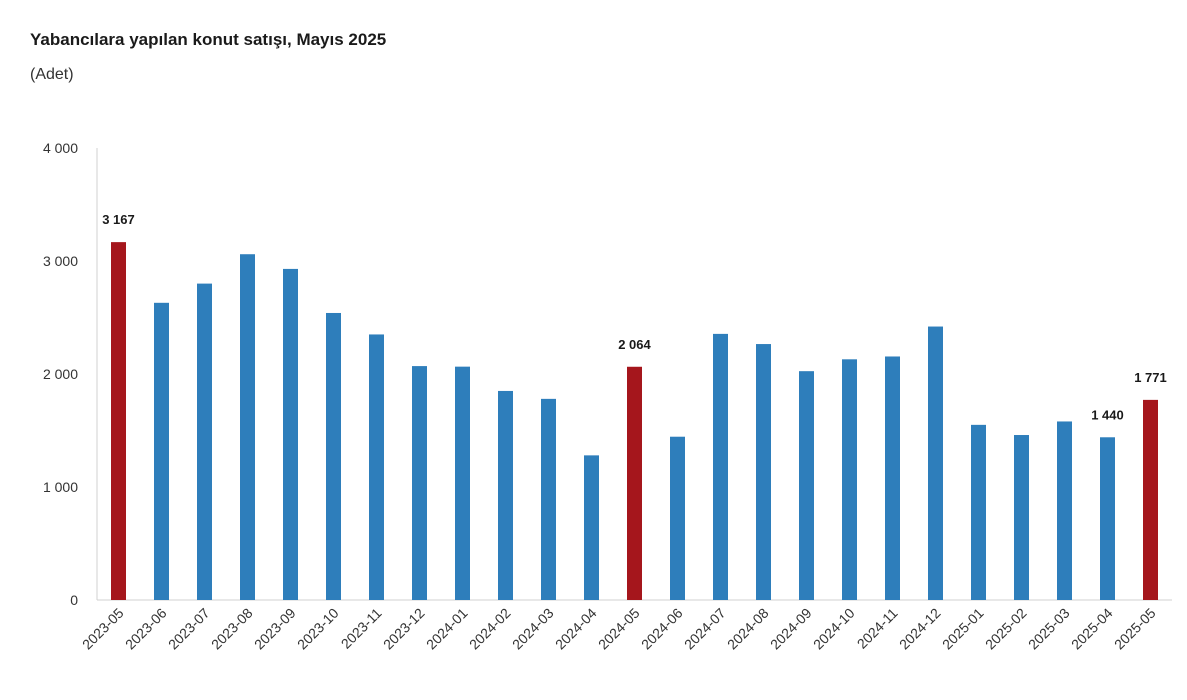 The height and width of the screenshot is (700, 1187). I want to click on x-tick-label: 2023-06, so click(146, 629).